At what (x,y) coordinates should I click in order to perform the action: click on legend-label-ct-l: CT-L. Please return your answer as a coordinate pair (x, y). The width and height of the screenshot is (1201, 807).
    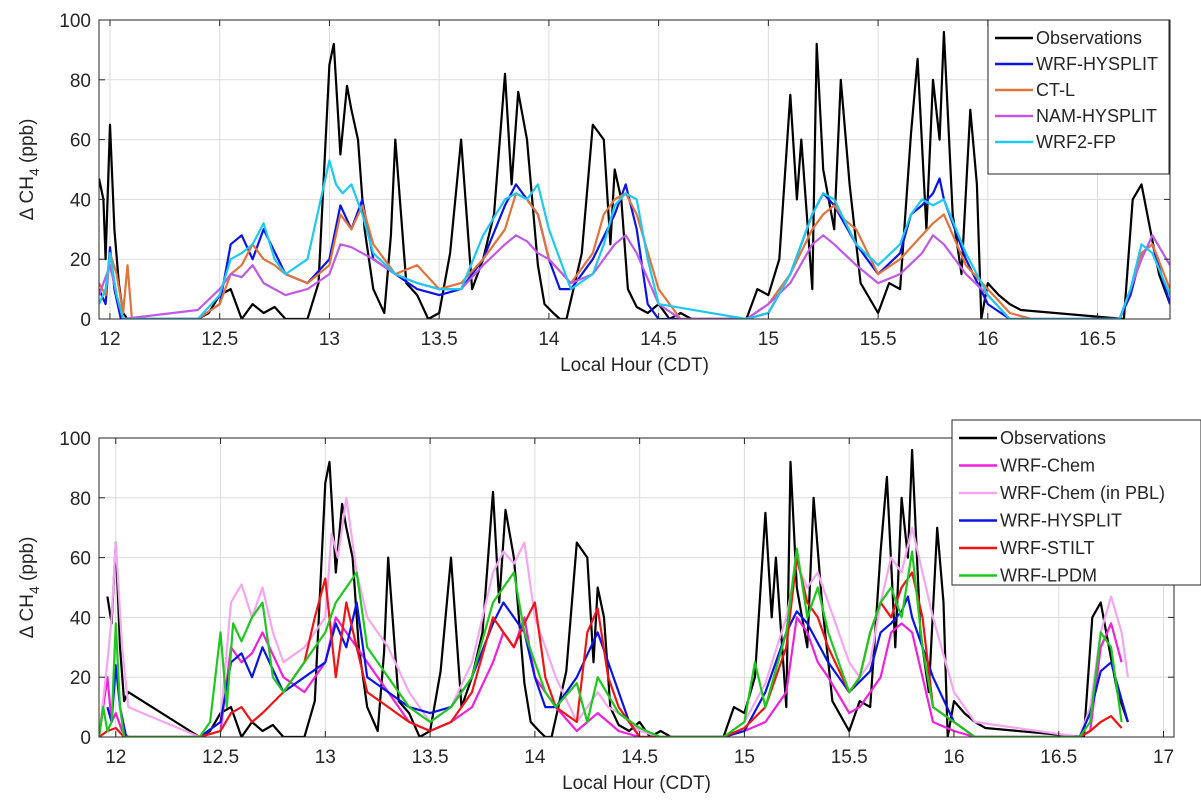
    Looking at the image, I should click on (1055, 90).